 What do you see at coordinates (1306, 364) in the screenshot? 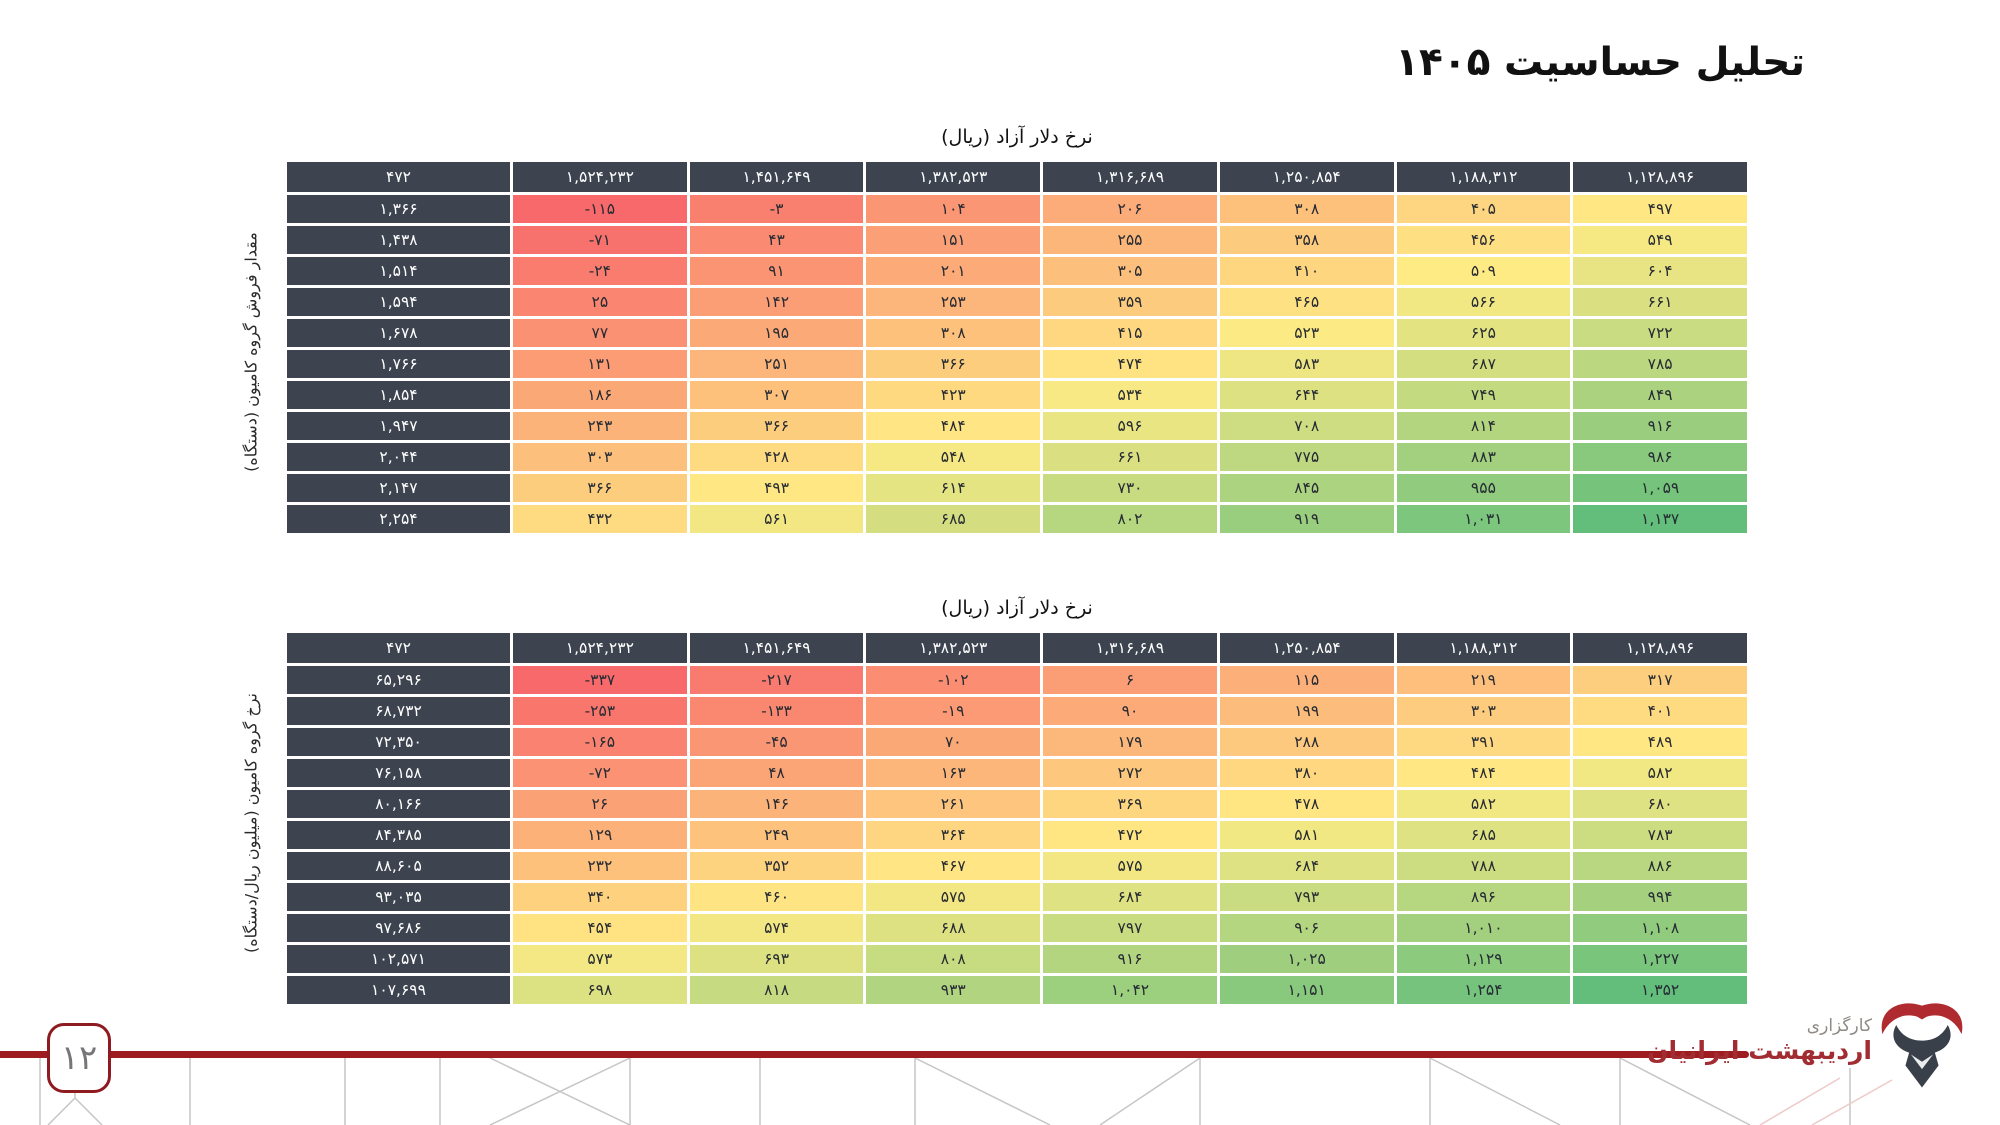
I see `heatmap-cell: ۵۸۳` at bounding box center [1306, 364].